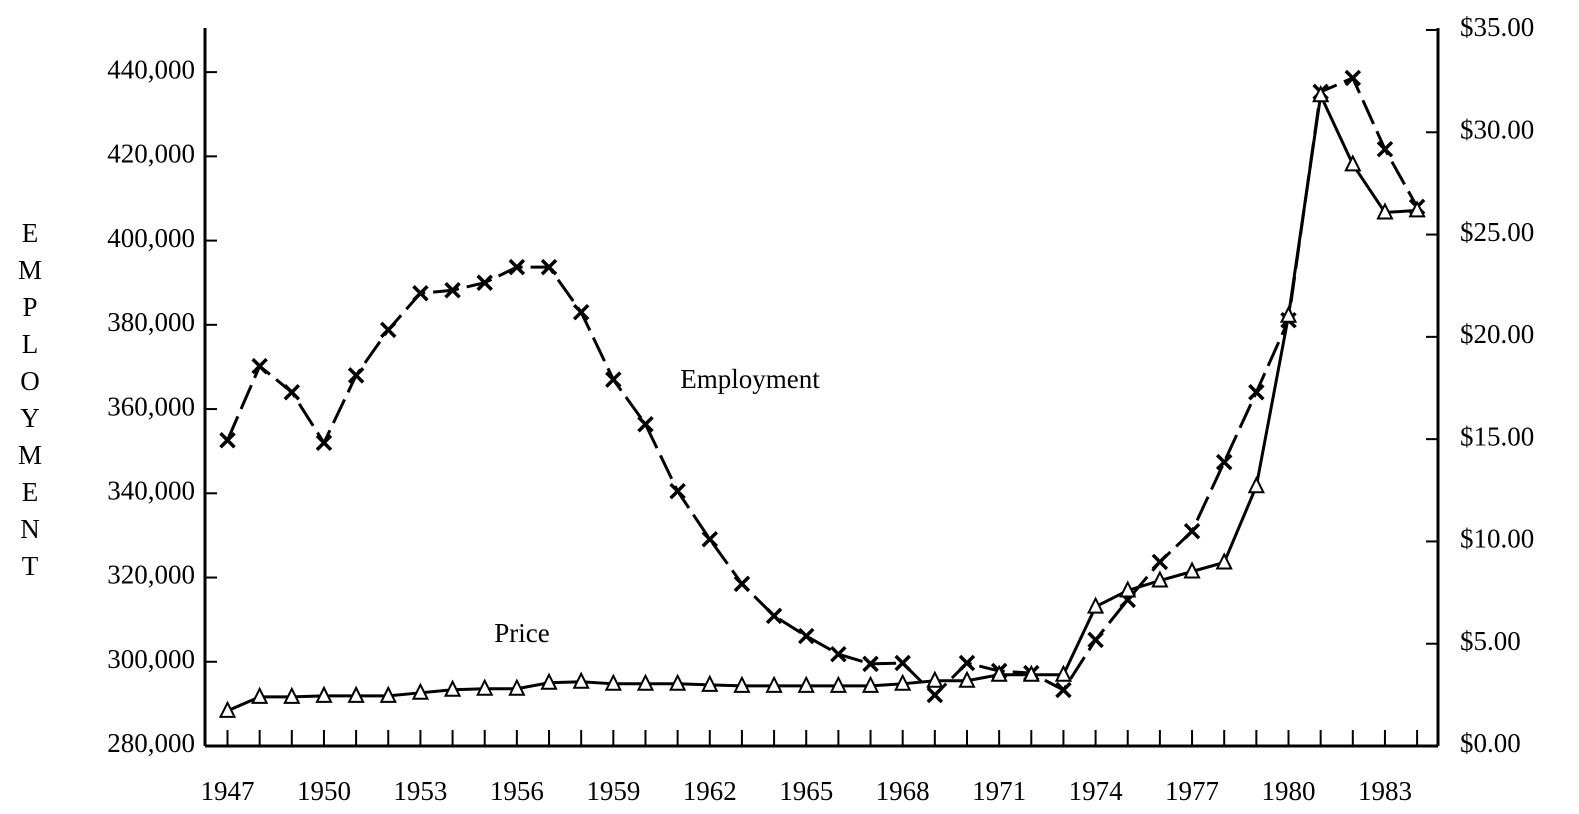 The height and width of the screenshot is (814, 1579). What do you see at coordinates (151, 575) in the screenshot?
I see `y-tick-label: 320,000` at bounding box center [151, 575].